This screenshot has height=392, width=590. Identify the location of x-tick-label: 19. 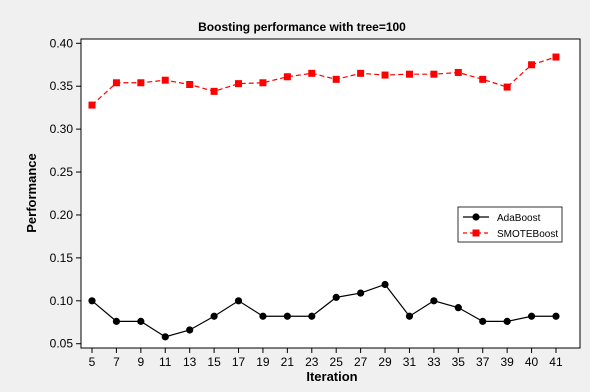
(263, 362).